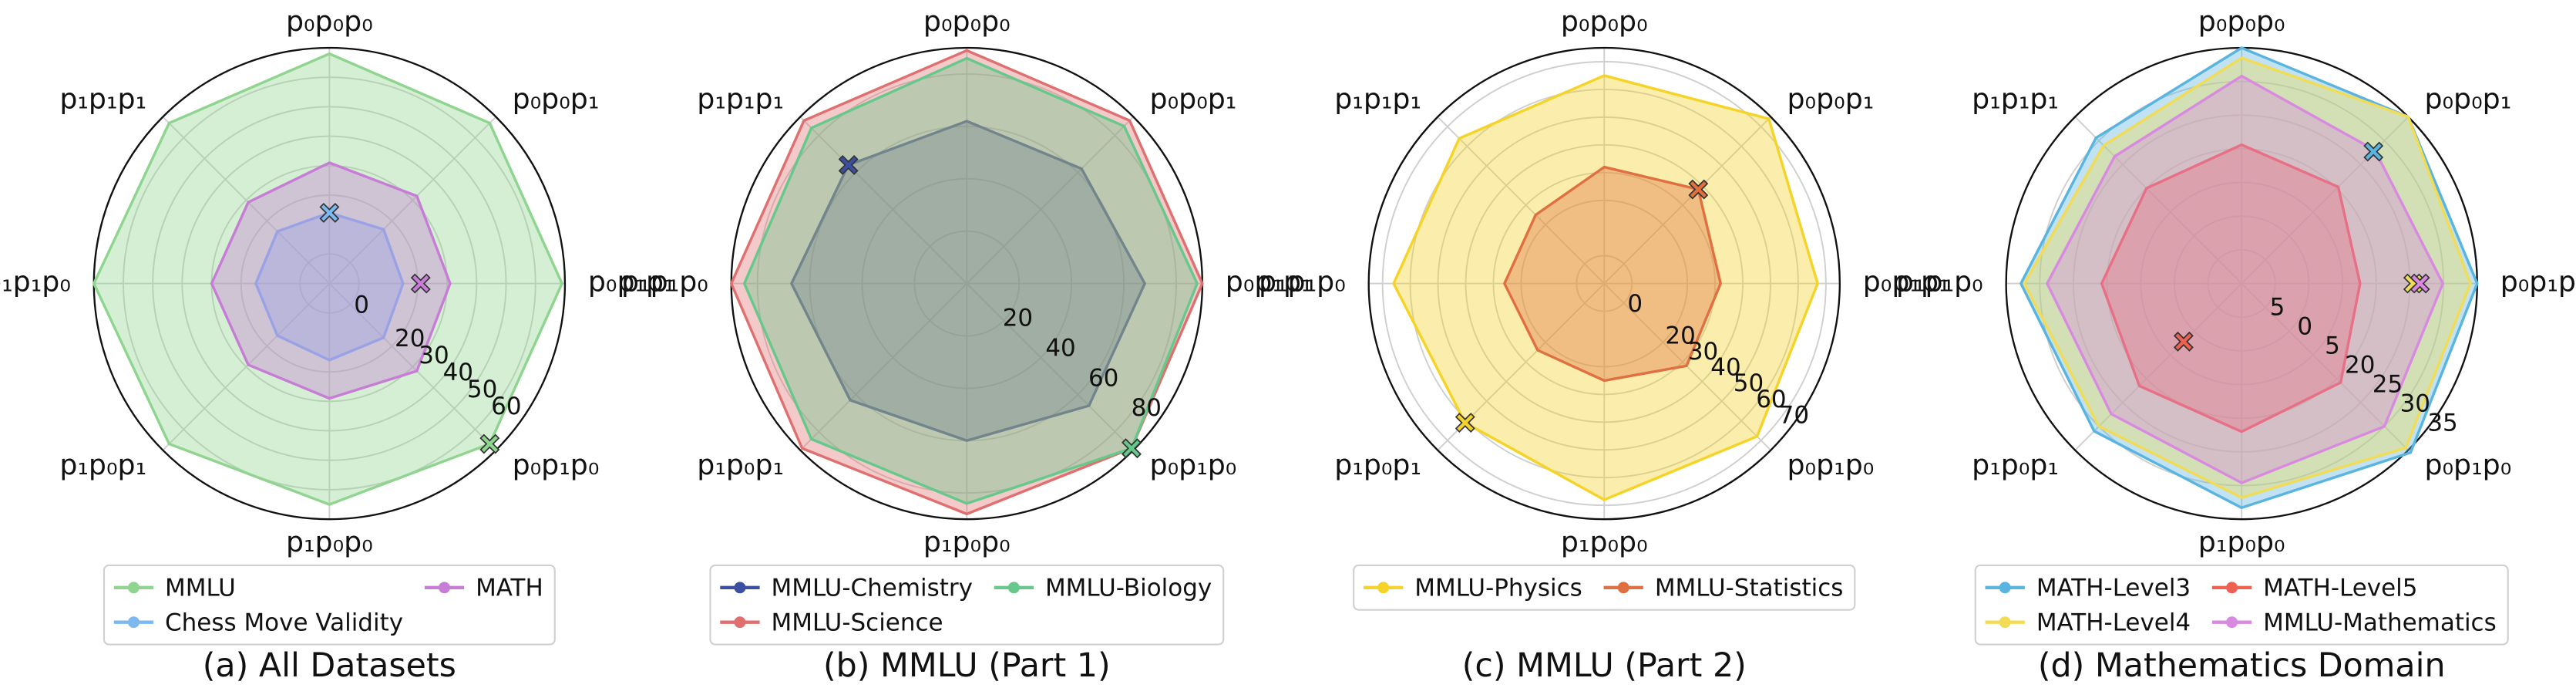  Describe the element at coordinates (1128, 588) in the screenshot. I see `legend-label: MMLU-Biology` at that location.